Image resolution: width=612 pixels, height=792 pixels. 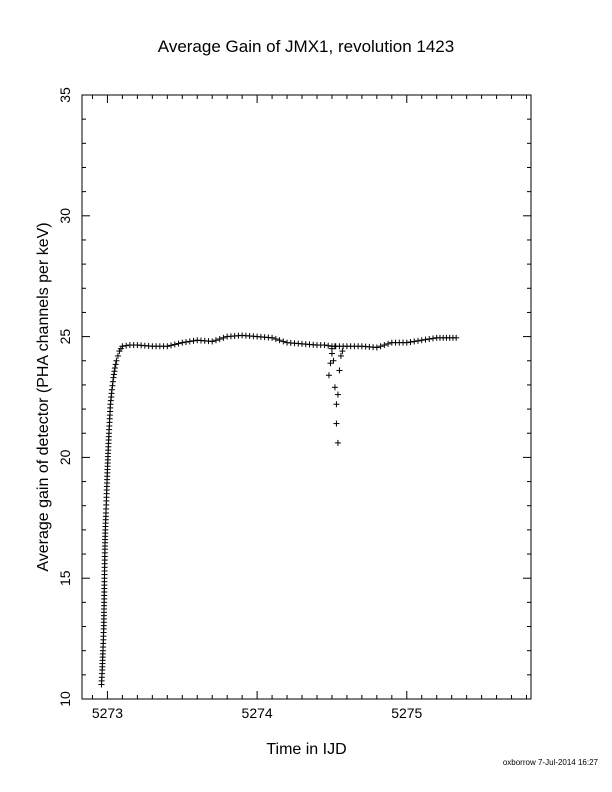 What do you see at coordinates (65, 95) in the screenshot?
I see `y-tick-label: 35` at bounding box center [65, 95].